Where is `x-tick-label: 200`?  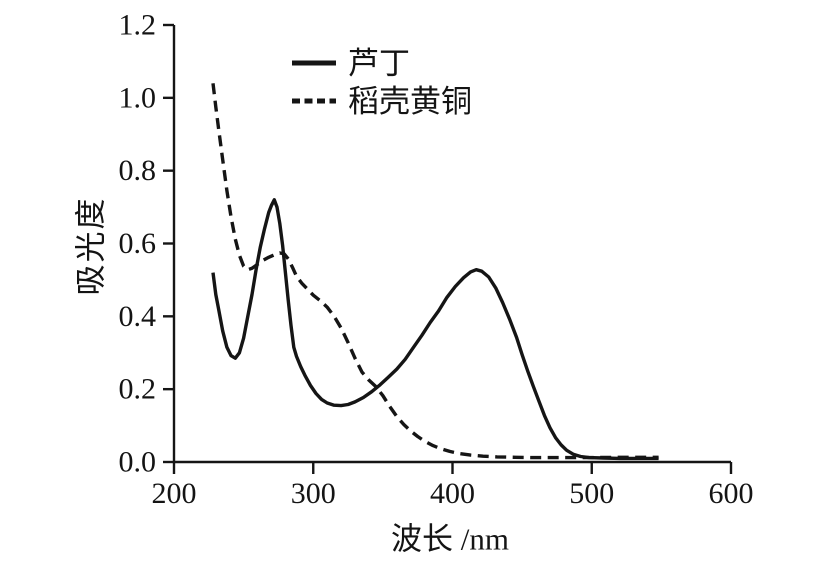
x-tick-label: 200 is located at coordinates (174, 493).